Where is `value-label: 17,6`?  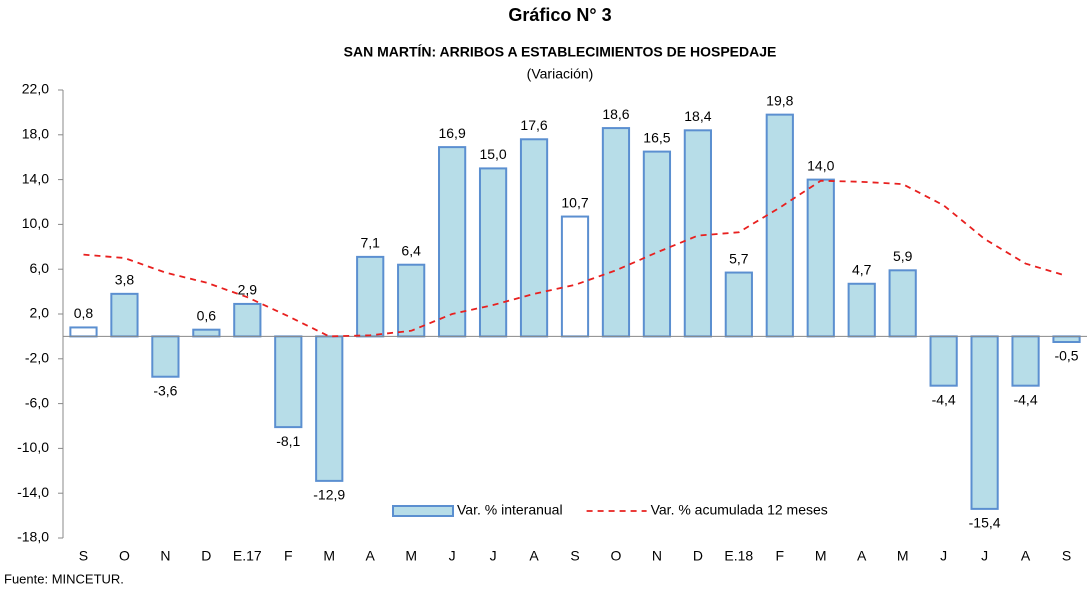
value-label: 17,6 is located at coordinates (533, 125).